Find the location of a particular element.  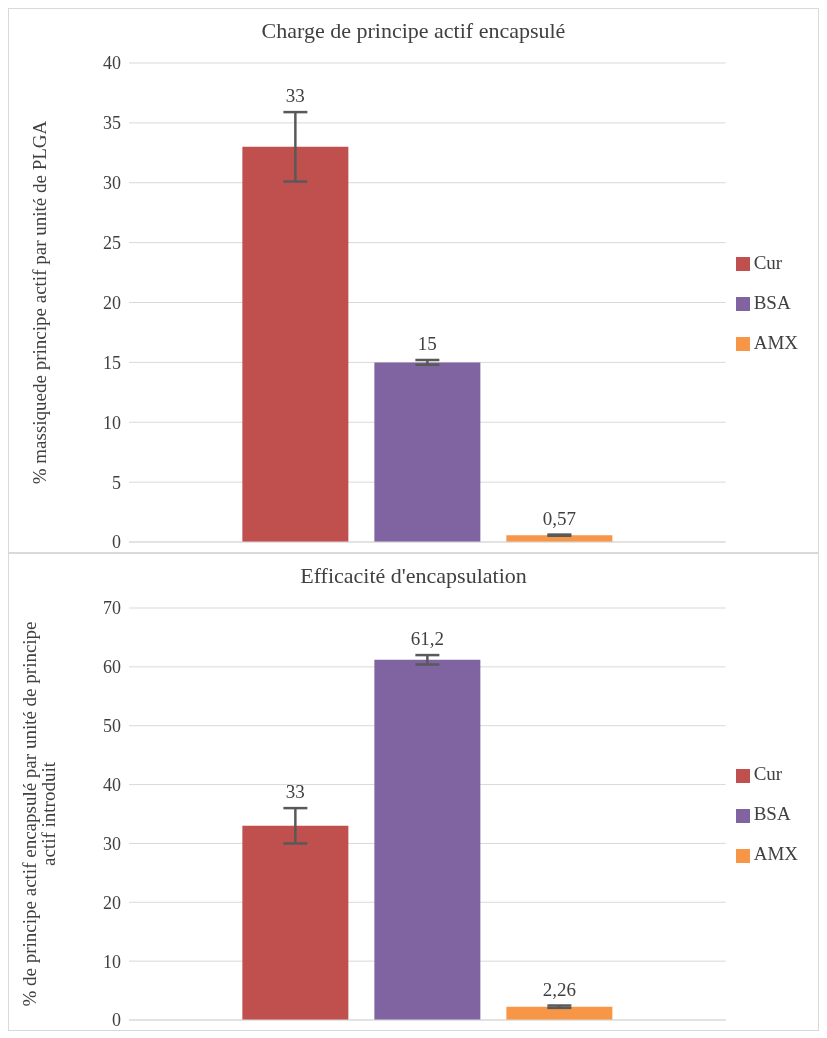

y-tick-label: 5 is located at coordinates (116, 482).